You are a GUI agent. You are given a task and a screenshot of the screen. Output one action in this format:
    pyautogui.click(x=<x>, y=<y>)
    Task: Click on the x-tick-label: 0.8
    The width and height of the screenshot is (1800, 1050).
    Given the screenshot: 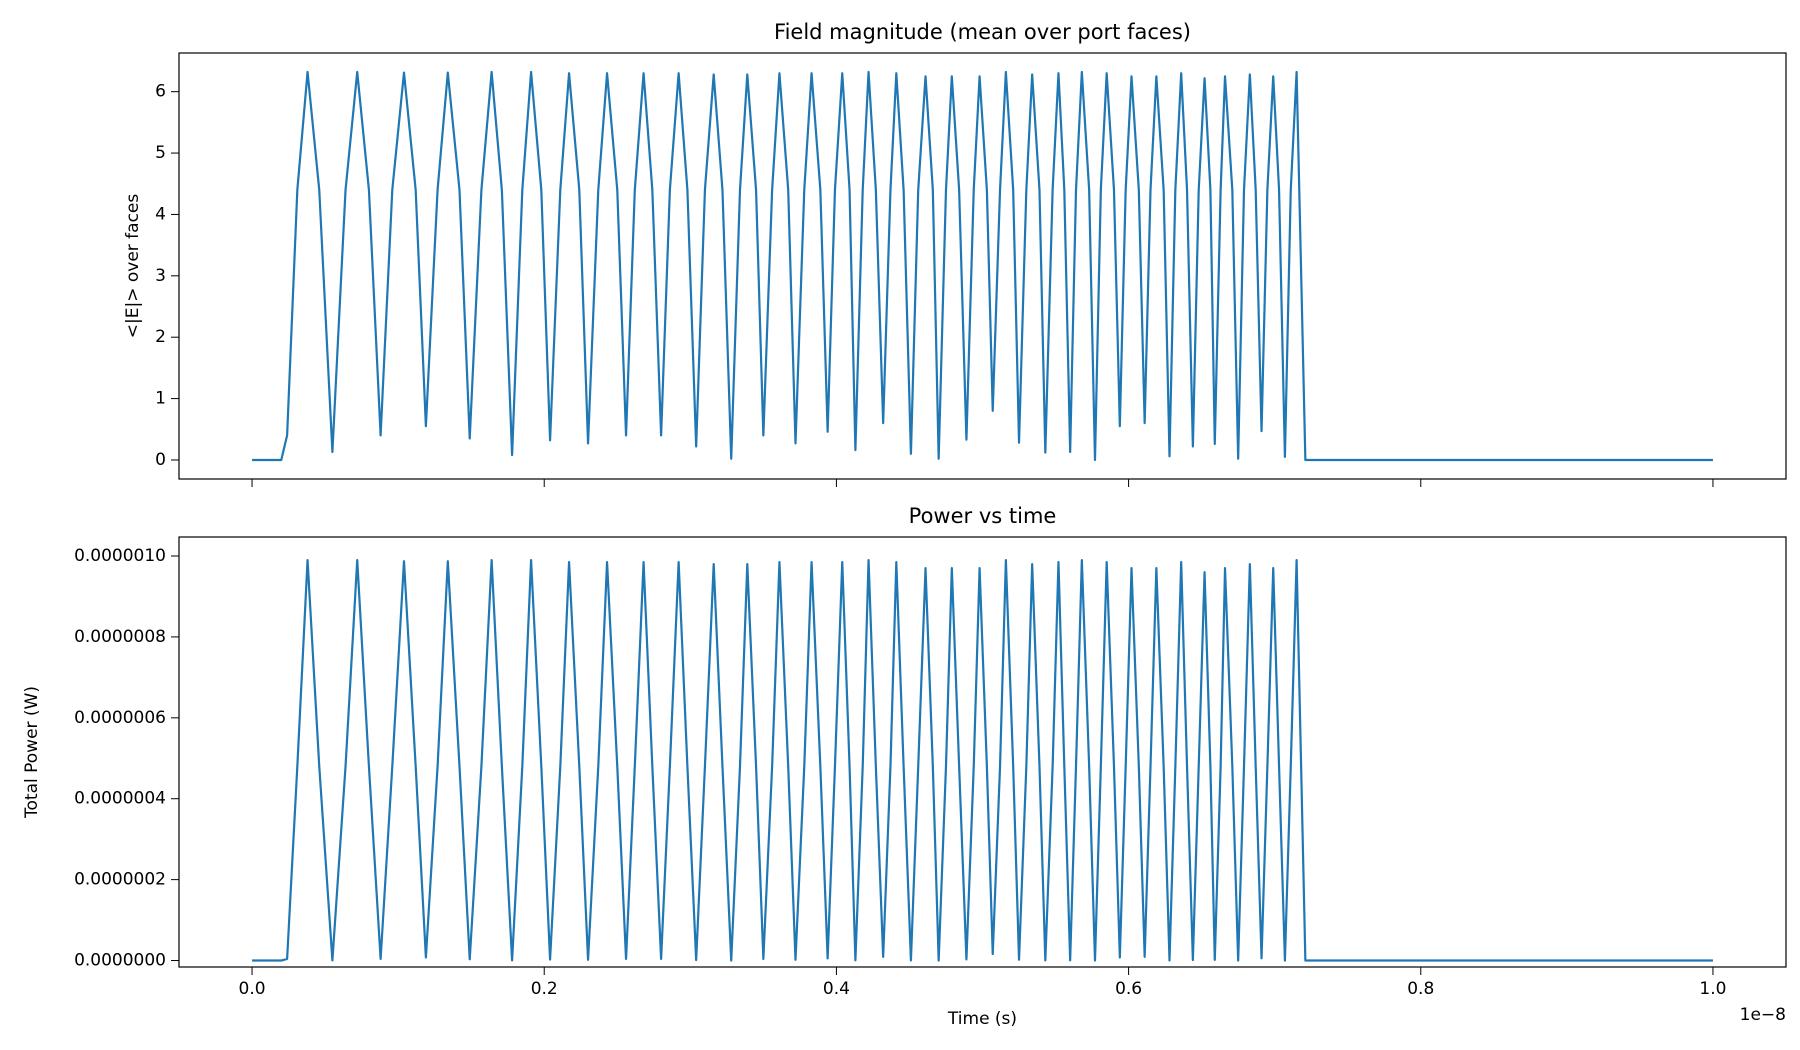 What is the action you would take?
    pyautogui.click(x=1420, y=989)
    